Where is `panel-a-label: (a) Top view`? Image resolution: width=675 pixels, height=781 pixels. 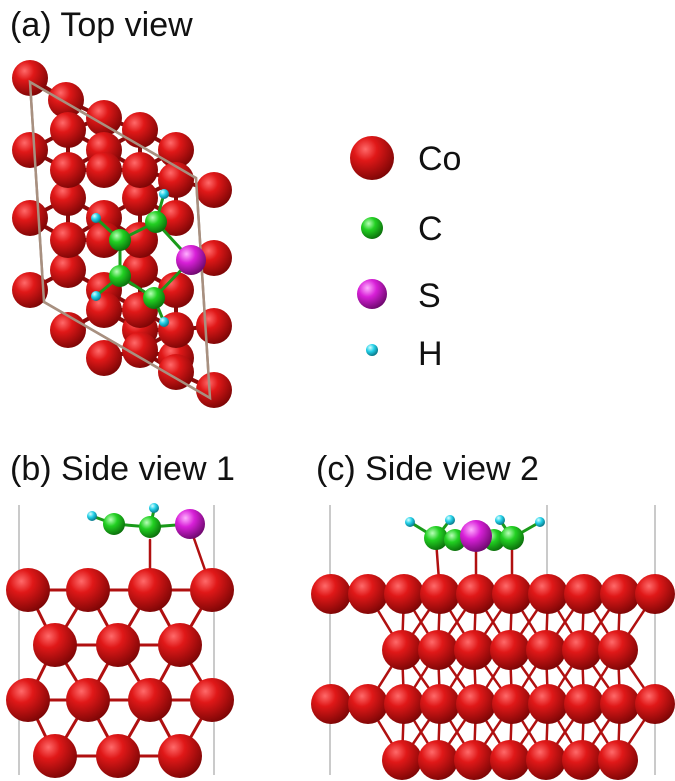 panel-a-label: (a) Top view is located at coordinates (101, 25).